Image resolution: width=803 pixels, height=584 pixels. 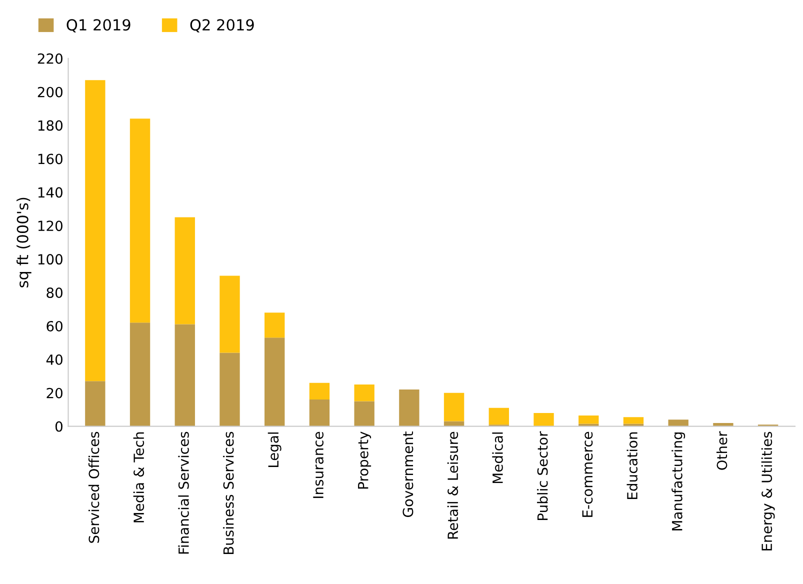 I want to click on y-tick-label: 180, so click(x=50, y=125).